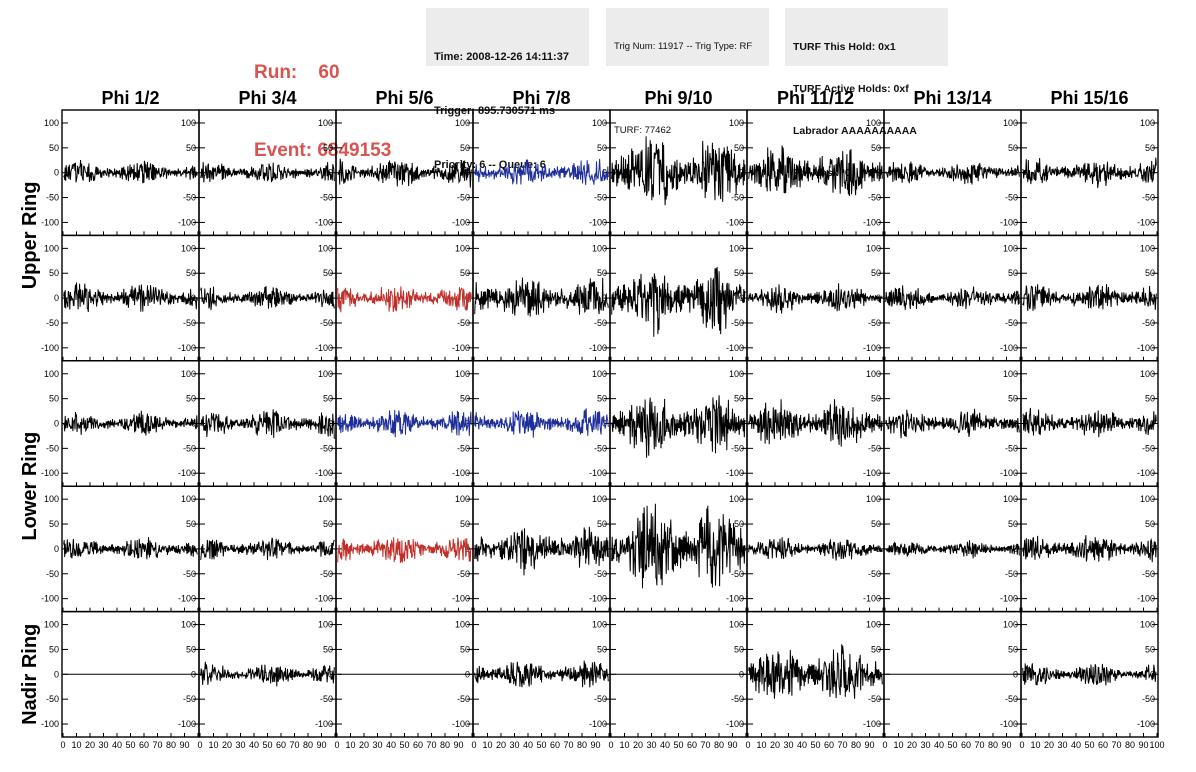  I want to click on turf-active-line: TURF Active Holds: 0xf, so click(851, 89).